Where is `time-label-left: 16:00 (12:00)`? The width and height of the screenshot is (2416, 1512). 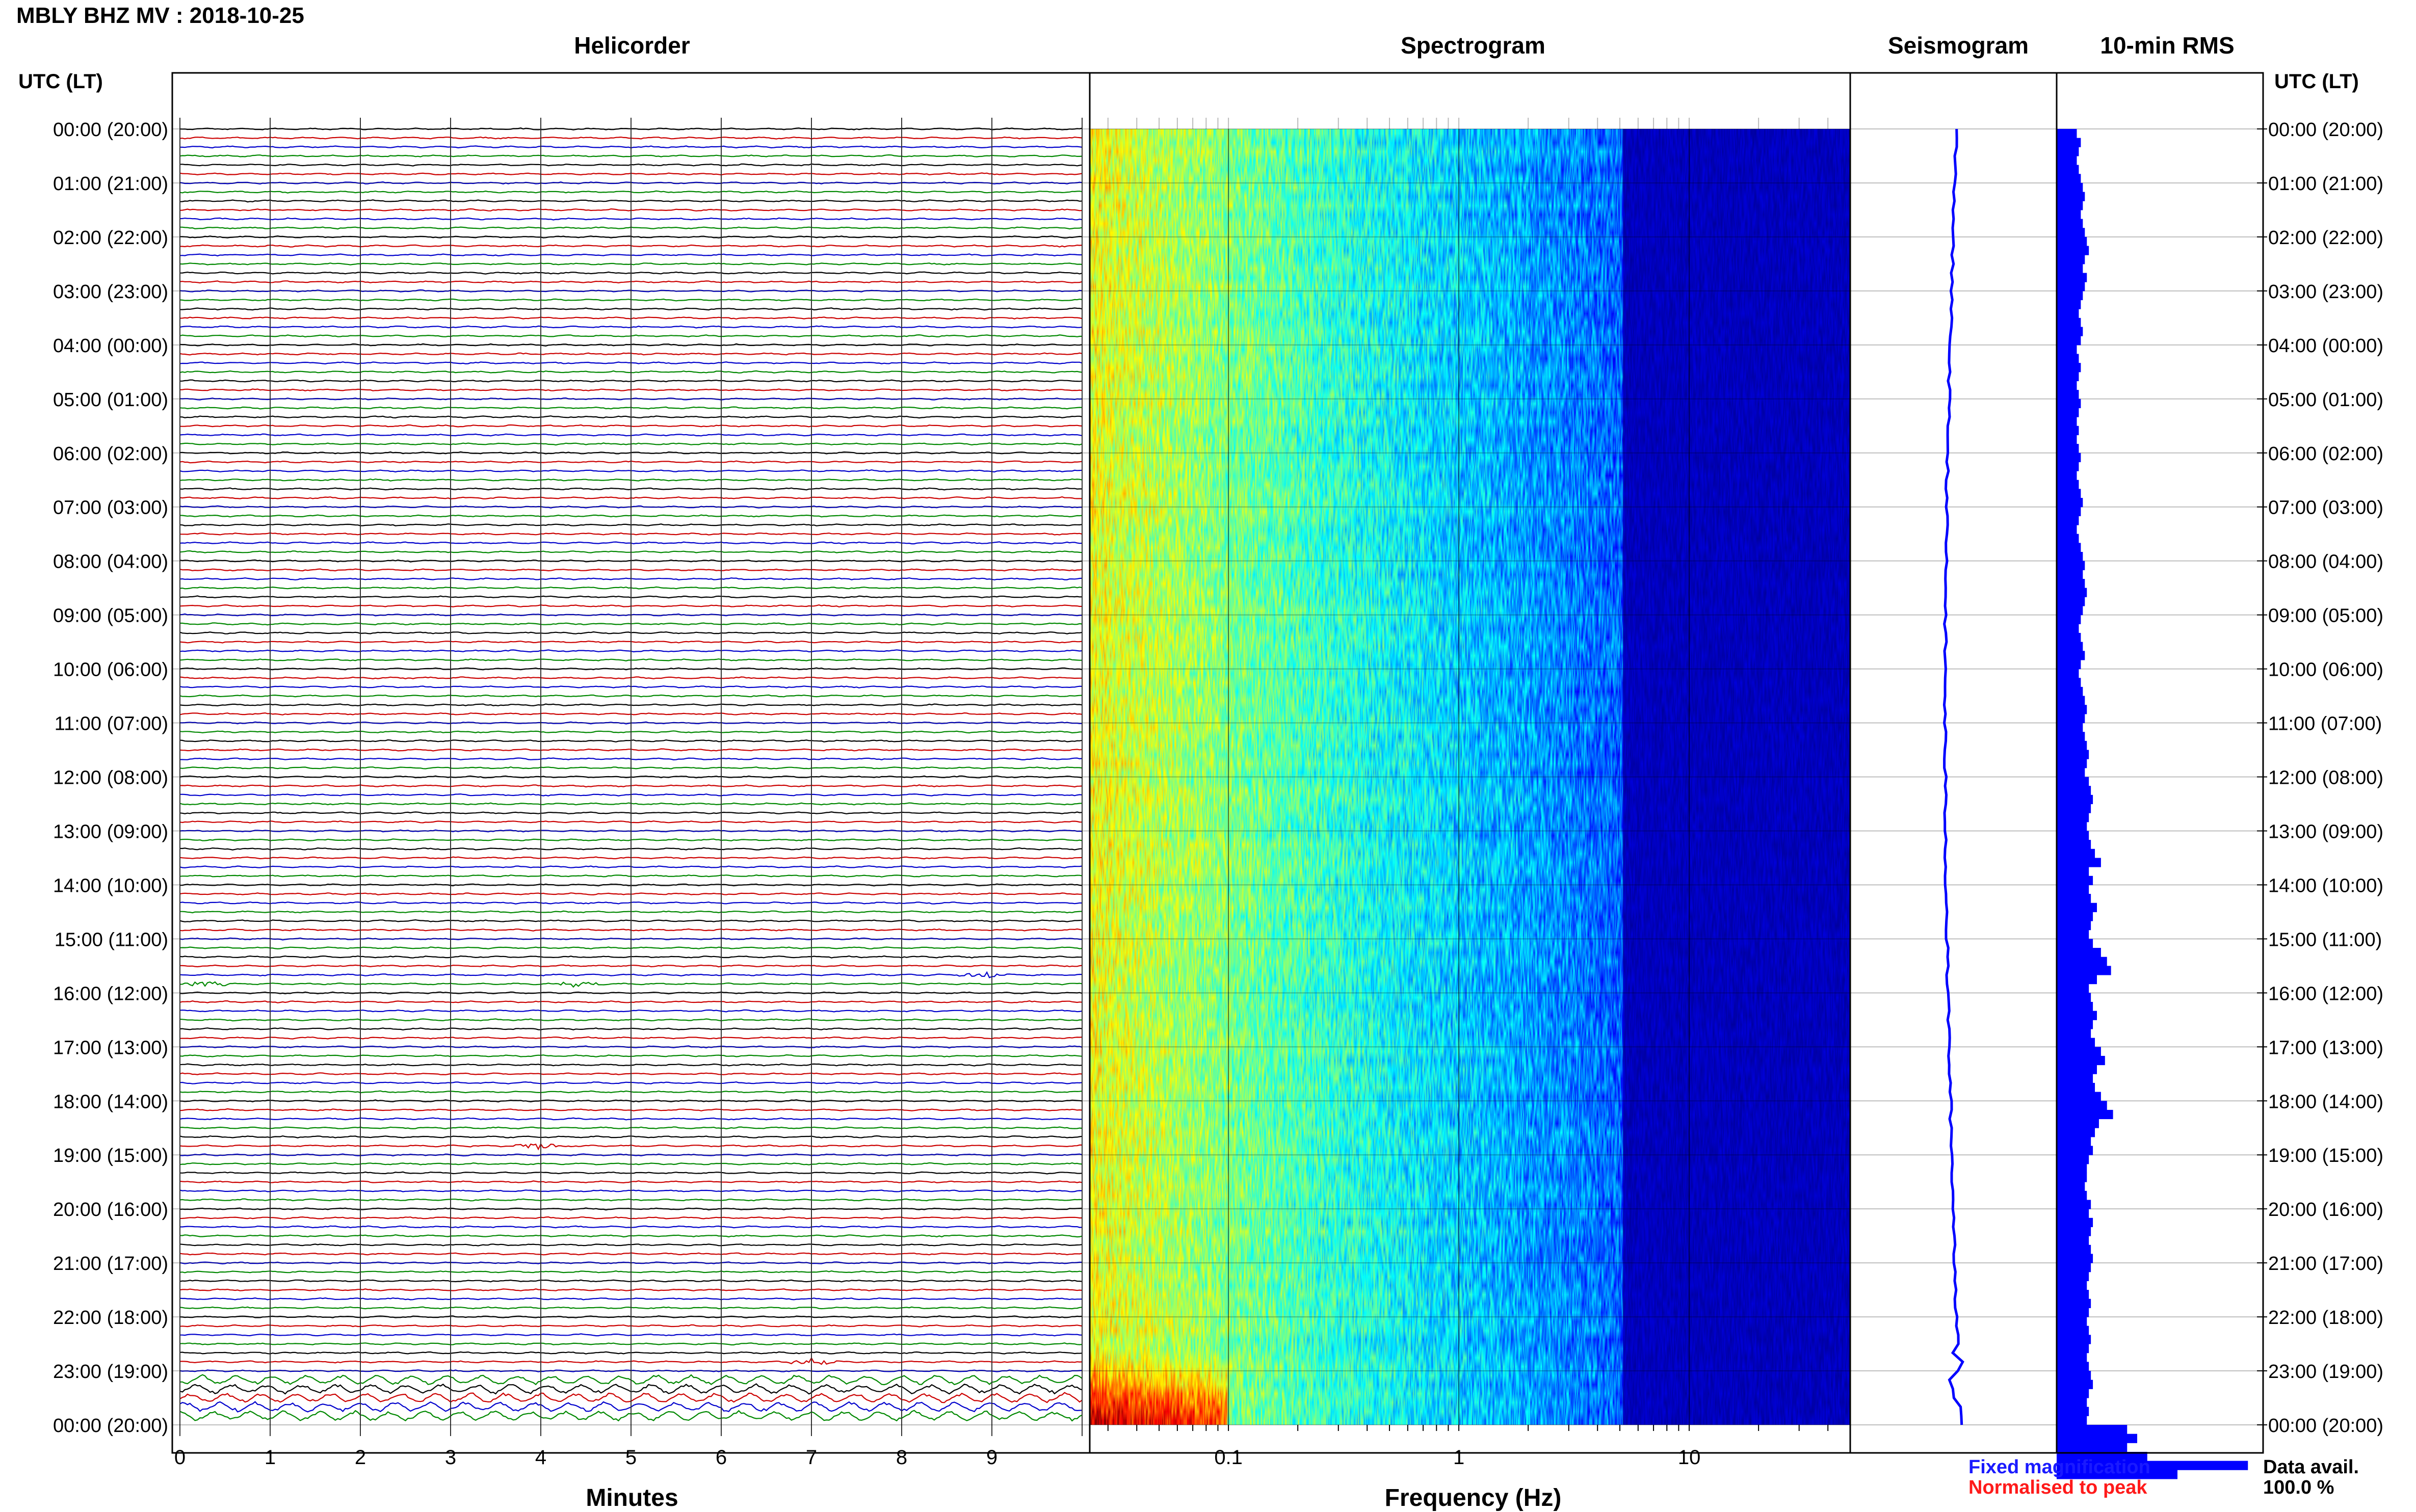
time-label-left: 16:00 (12:00) is located at coordinates (110, 993).